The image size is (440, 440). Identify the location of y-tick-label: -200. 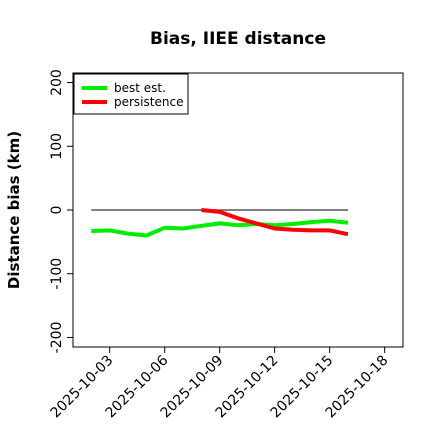
(57, 338).